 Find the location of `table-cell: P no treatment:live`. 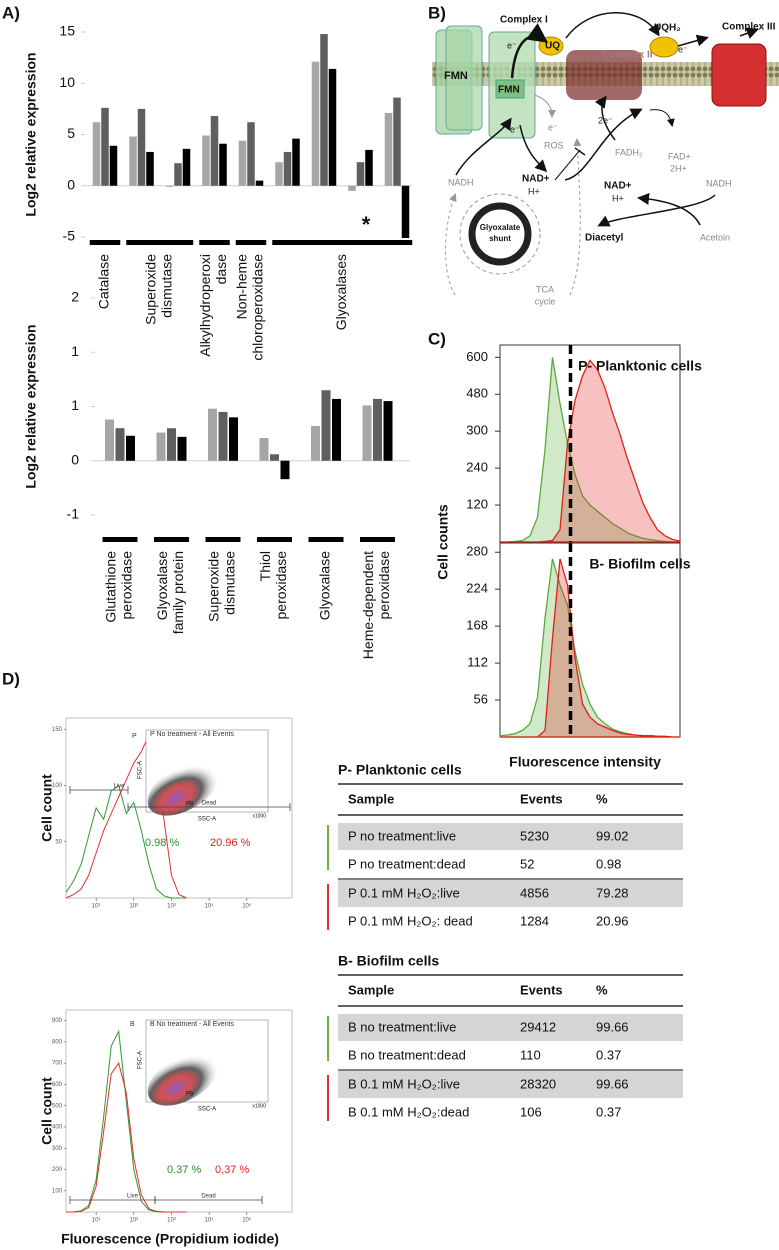

table-cell: P no treatment:live is located at coordinates (402, 835).